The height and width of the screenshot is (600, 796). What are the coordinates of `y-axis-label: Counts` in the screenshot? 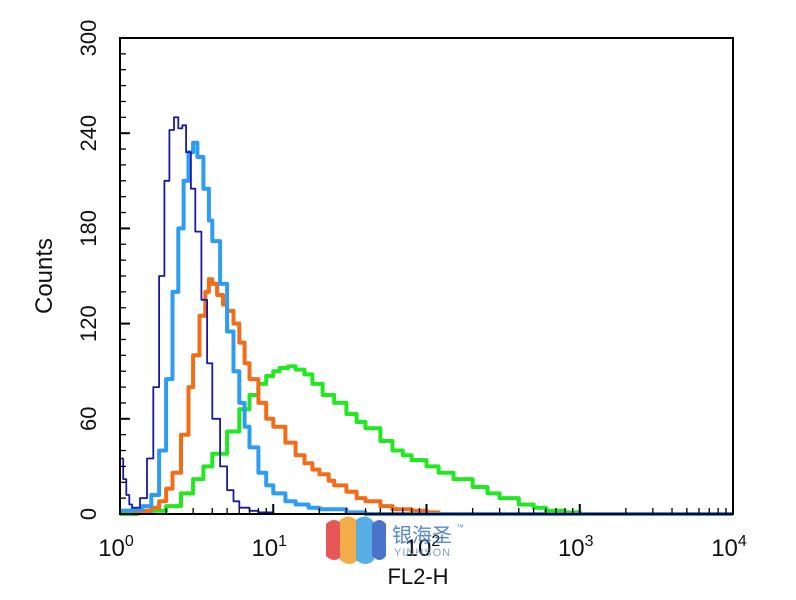 It's located at (44, 276).